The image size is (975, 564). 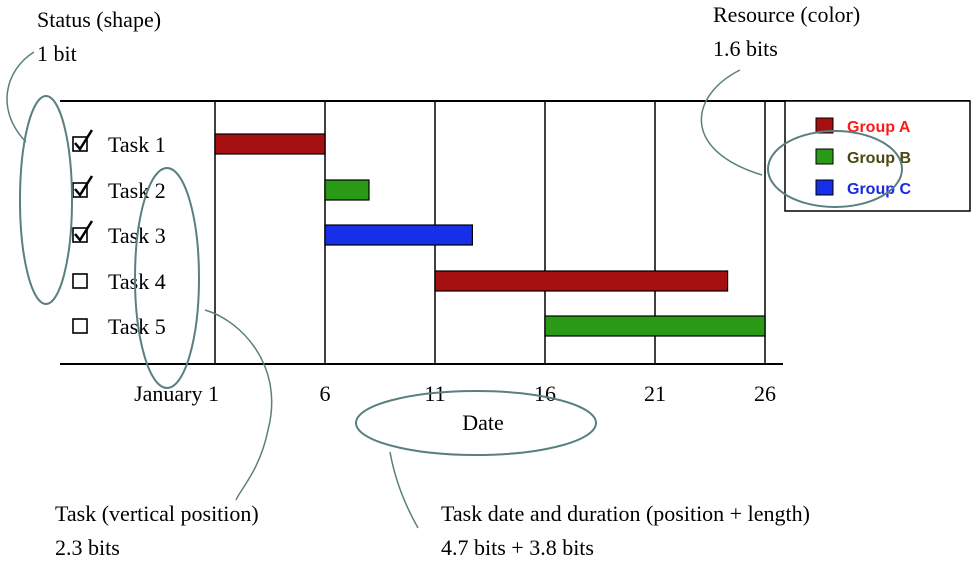 What do you see at coordinates (325, 393) in the screenshot?
I see `x-tick-label: 6` at bounding box center [325, 393].